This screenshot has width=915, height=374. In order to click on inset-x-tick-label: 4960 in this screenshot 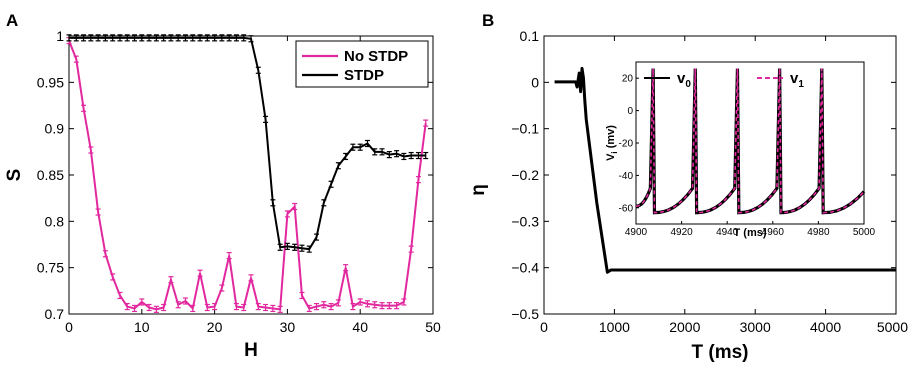, I will do `click(773, 232)`.